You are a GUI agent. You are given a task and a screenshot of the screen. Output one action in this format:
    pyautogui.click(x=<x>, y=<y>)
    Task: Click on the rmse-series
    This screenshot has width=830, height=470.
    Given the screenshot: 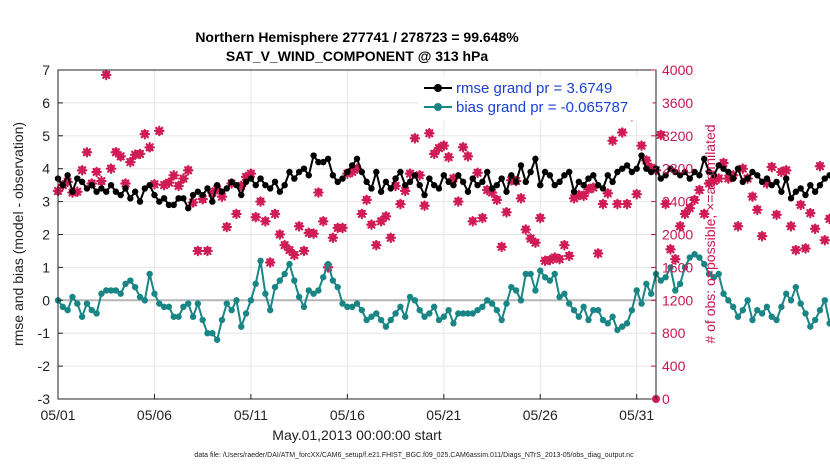 What is the action you would take?
    pyautogui.click(x=442, y=182)
    